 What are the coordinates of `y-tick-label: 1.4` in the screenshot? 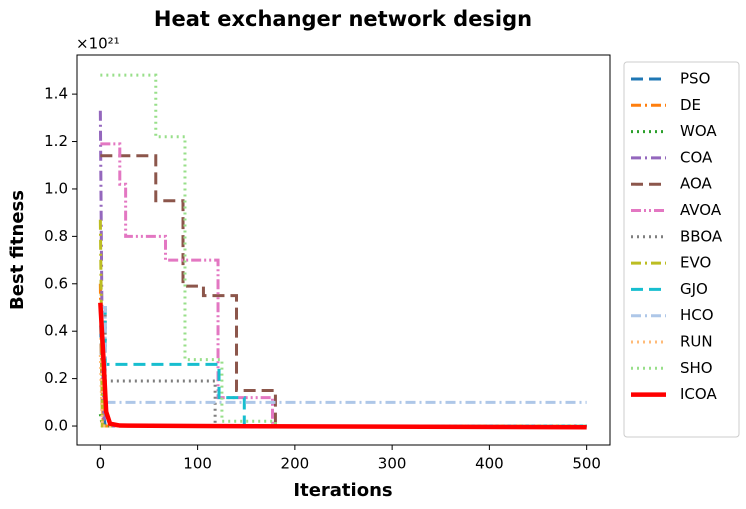 It's located at (56, 94).